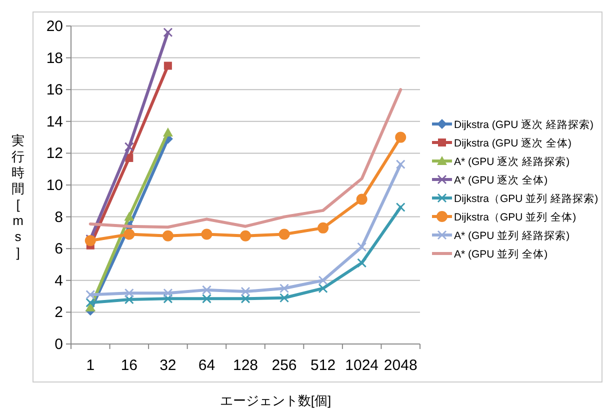 This screenshot has height=411, width=604. What do you see at coordinates (58, 281) in the screenshot?
I see `y-tick-label: 4` at bounding box center [58, 281].